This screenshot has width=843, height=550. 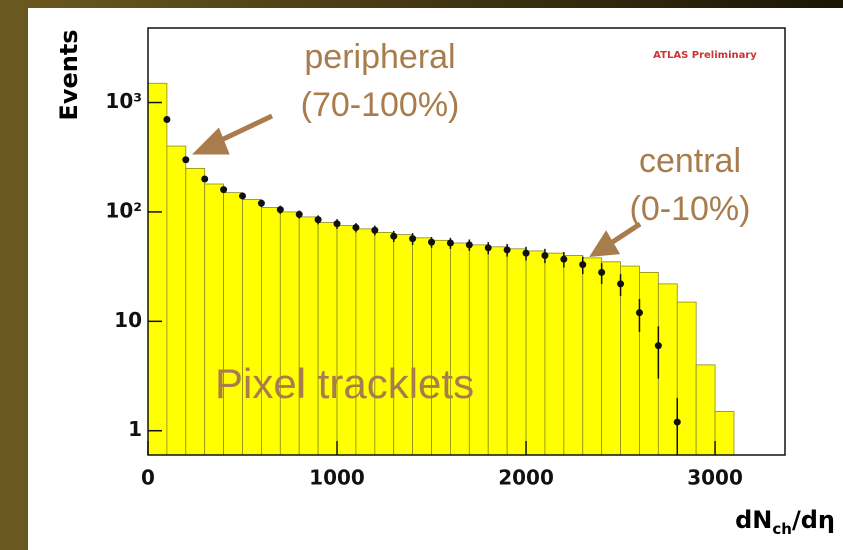 What do you see at coordinates (380, 105) in the screenshot?
I see `annotation: (70-100%)` at bounding box center [380, 105].